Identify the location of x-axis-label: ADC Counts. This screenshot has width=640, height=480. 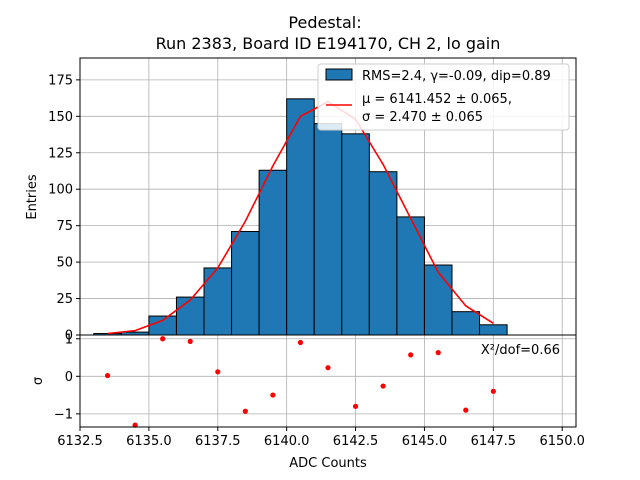
(328, 463).